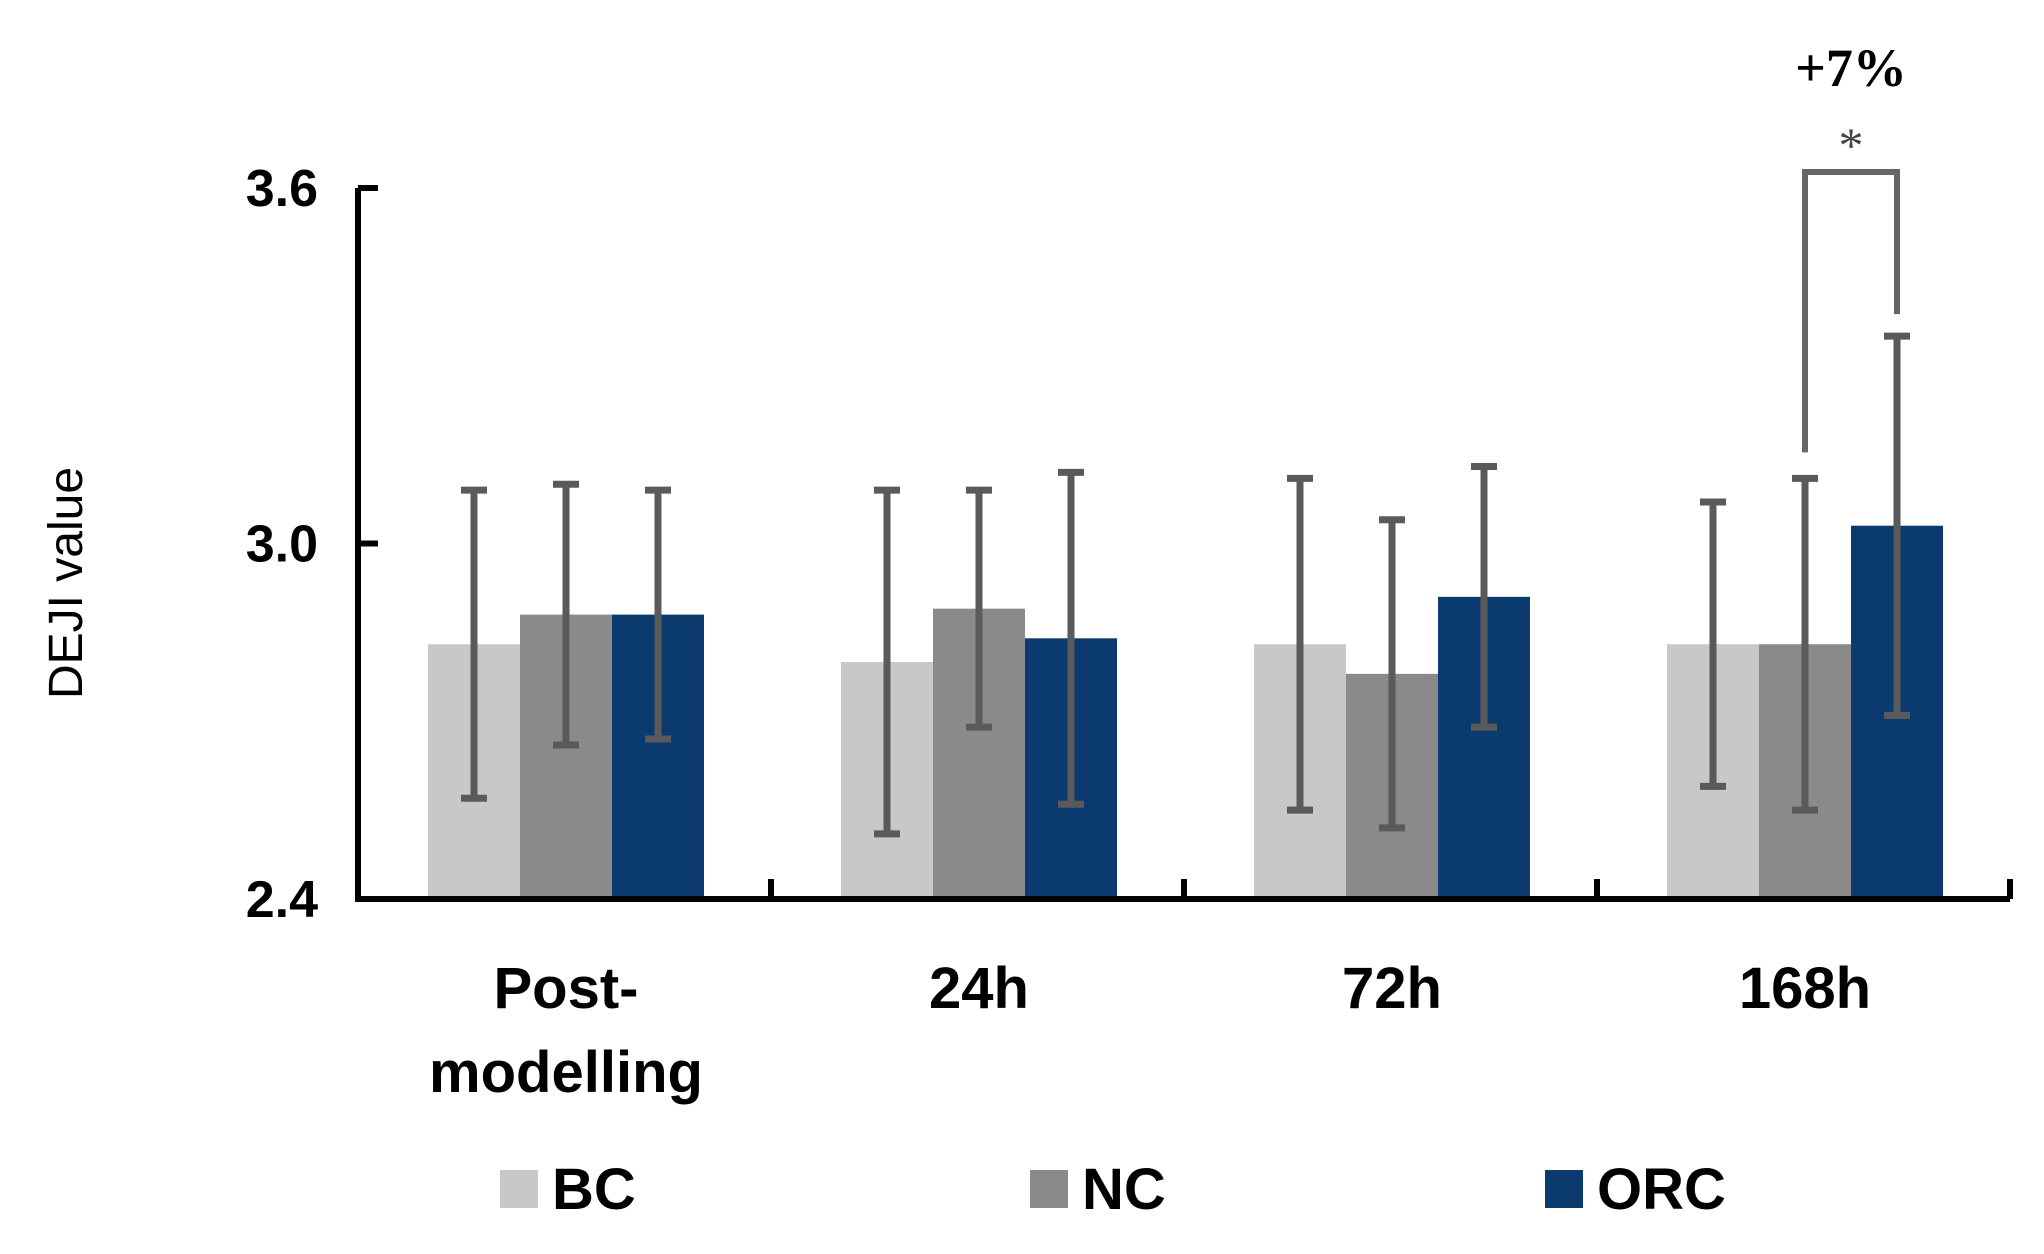  I want to click on legend-label-nc: NC, so click(1124, 1189).